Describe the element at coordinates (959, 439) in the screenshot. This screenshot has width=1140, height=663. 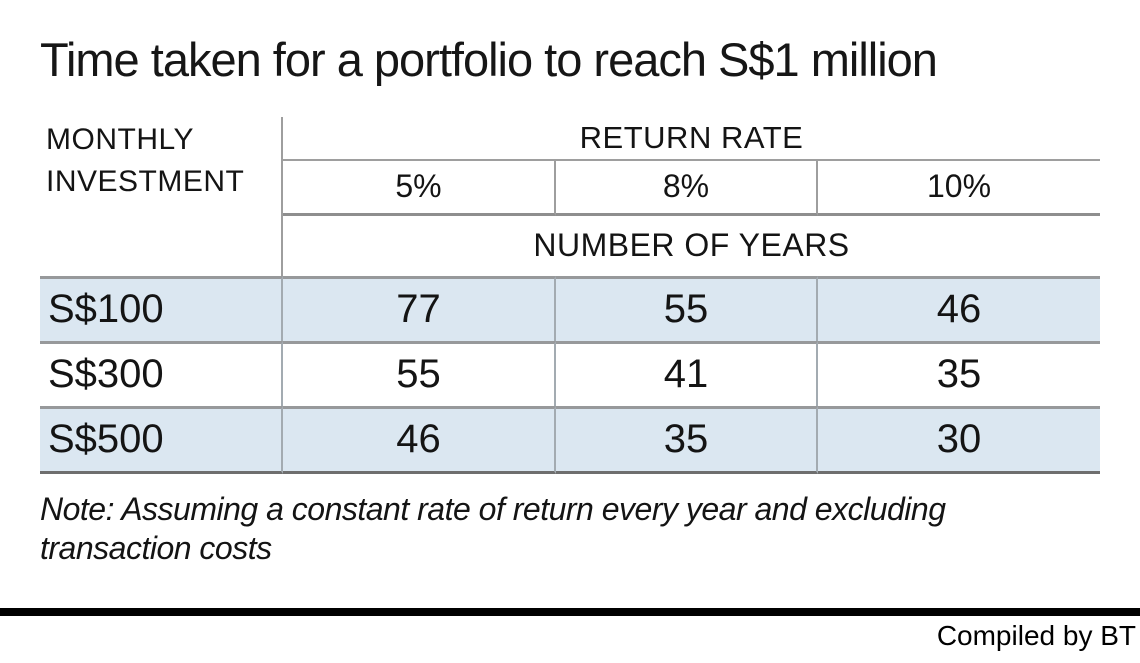
I see `cell-value: 30` at that location.